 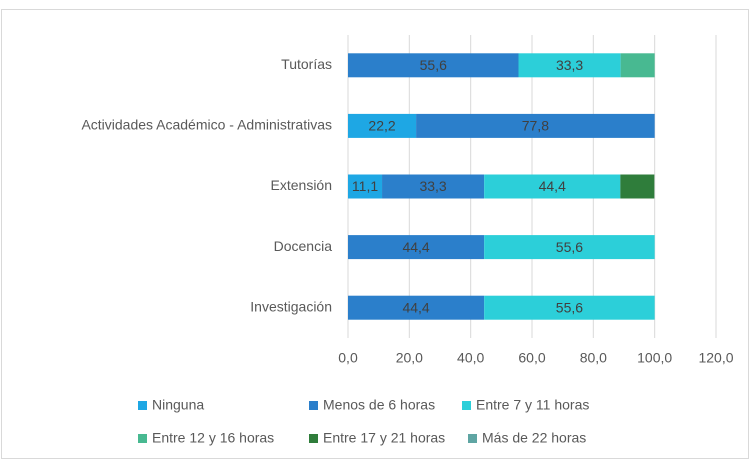 What do you see at coordinates (303, 246) in the screenshot?
I see `y-tick-label: Docencia` at bounding box center [303, 246].